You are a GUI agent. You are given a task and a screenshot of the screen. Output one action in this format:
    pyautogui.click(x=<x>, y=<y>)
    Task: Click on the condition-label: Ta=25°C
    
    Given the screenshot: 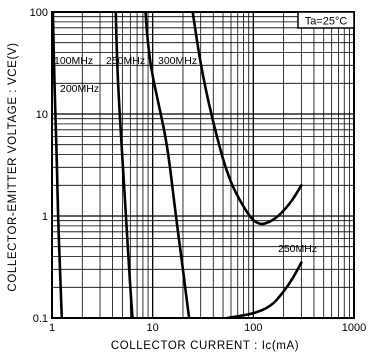 What is the action you would take?
    pyautogui.click(x=326, y=22)
    